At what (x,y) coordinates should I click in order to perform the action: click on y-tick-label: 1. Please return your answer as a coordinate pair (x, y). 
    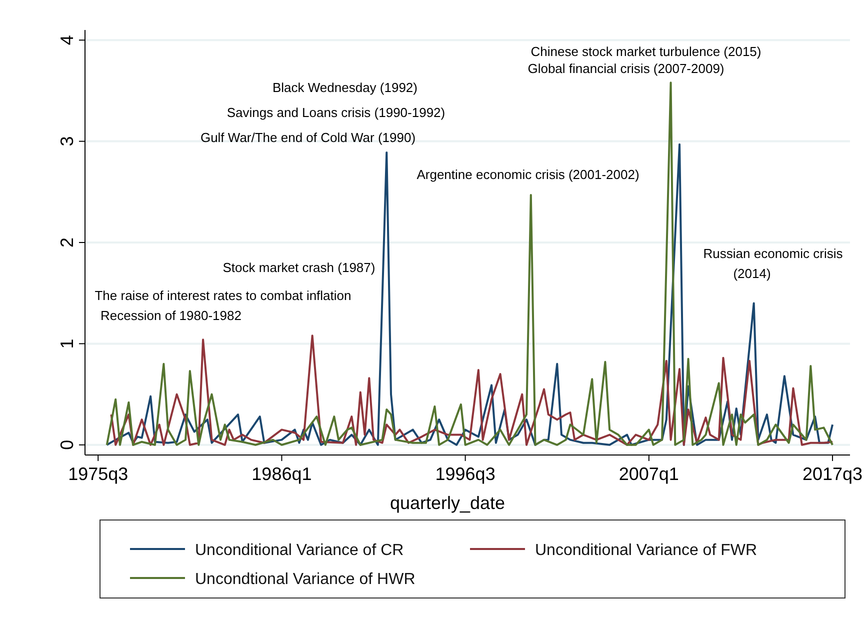
    Looking at the image, I should click on (67, 343).